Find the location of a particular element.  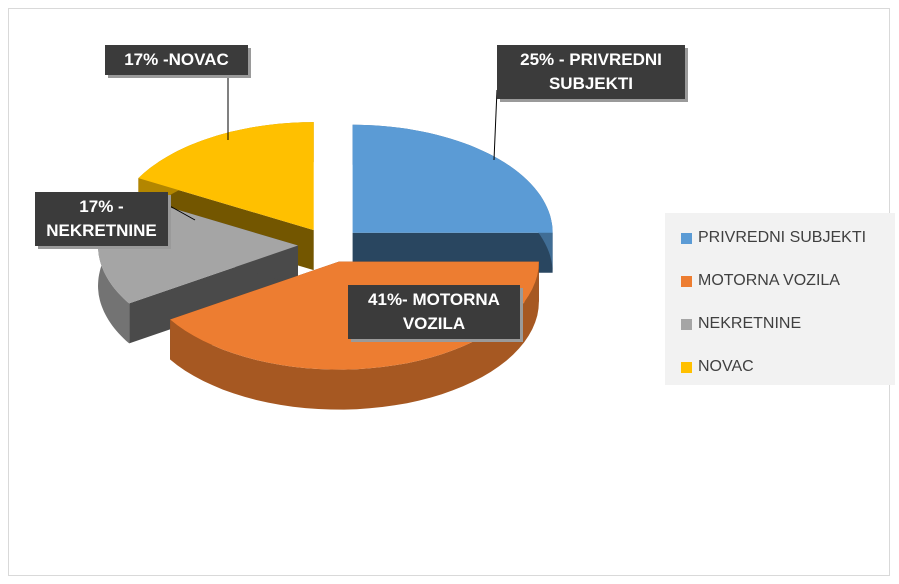

slice-wall is located at coordinates (354, 335).